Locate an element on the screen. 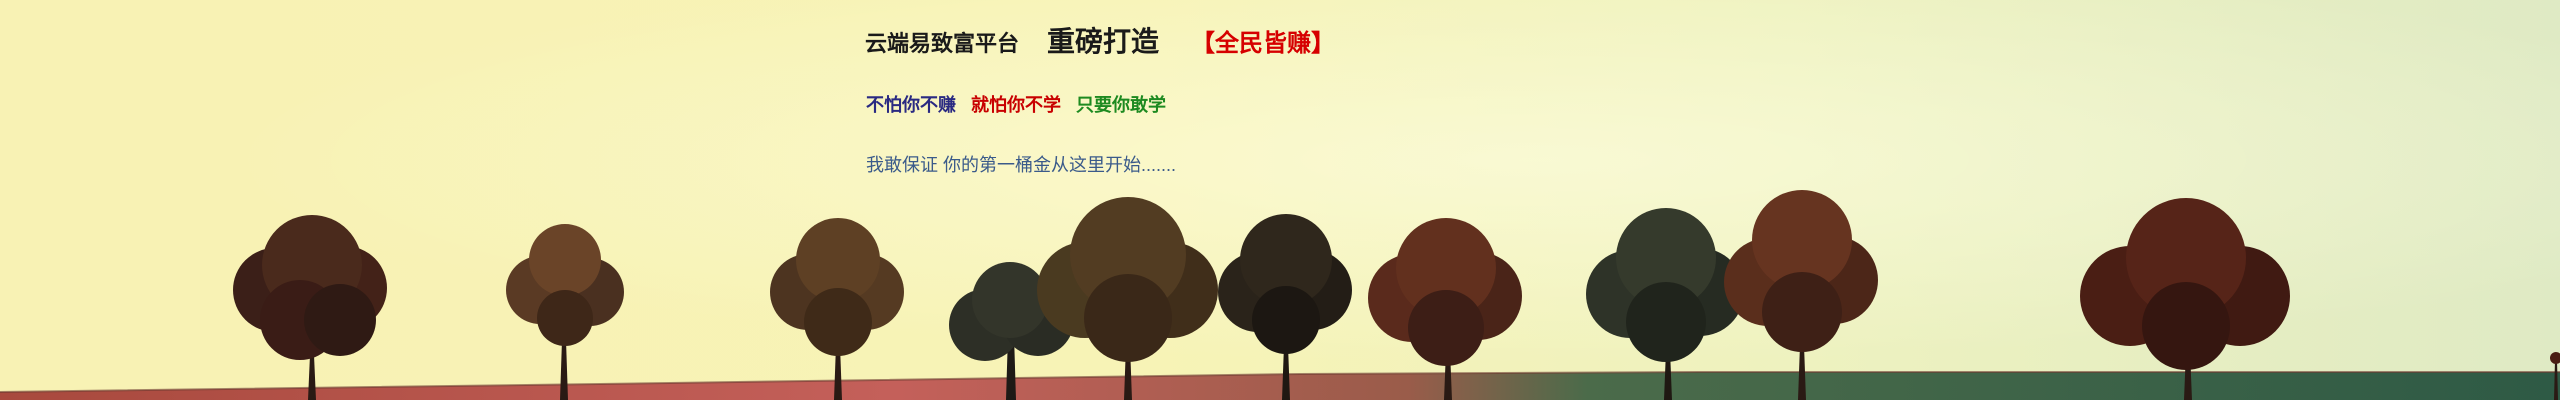 Image resolution: width=2560 pixels, height=400 pixels. slogan-part-2: 就怕你不学 is located at coordinates (1016, 105).